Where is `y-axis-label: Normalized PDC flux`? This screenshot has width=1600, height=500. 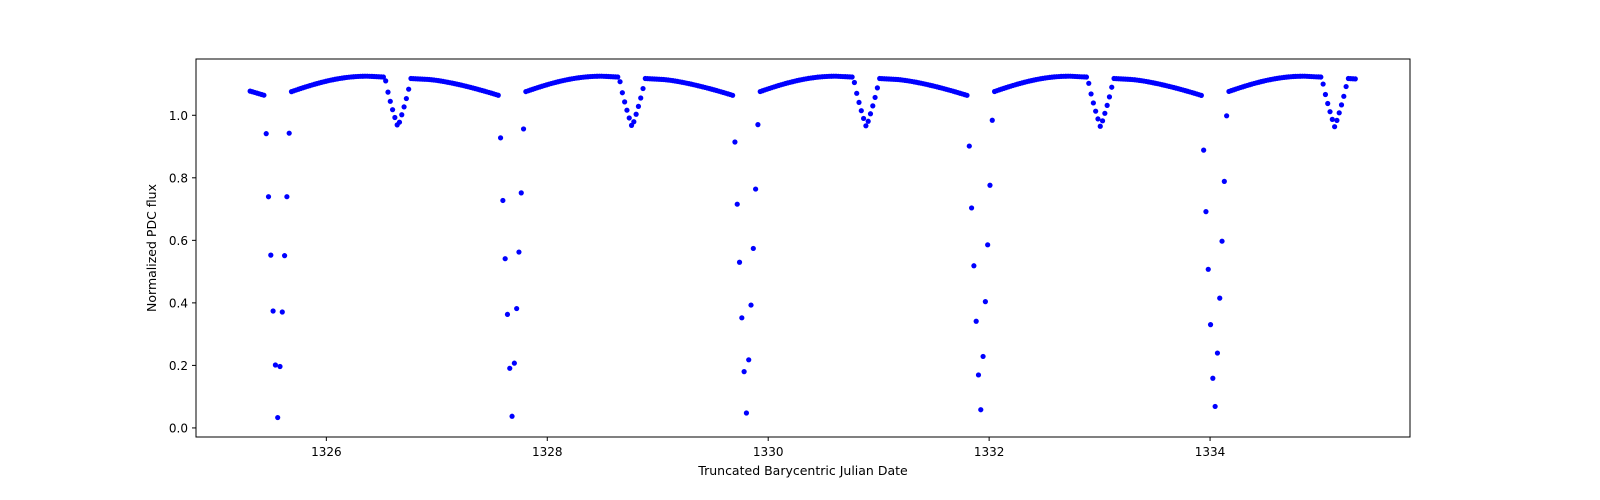 y-axis-label: Normalized PDC flux is located at coordinates (151, 248).